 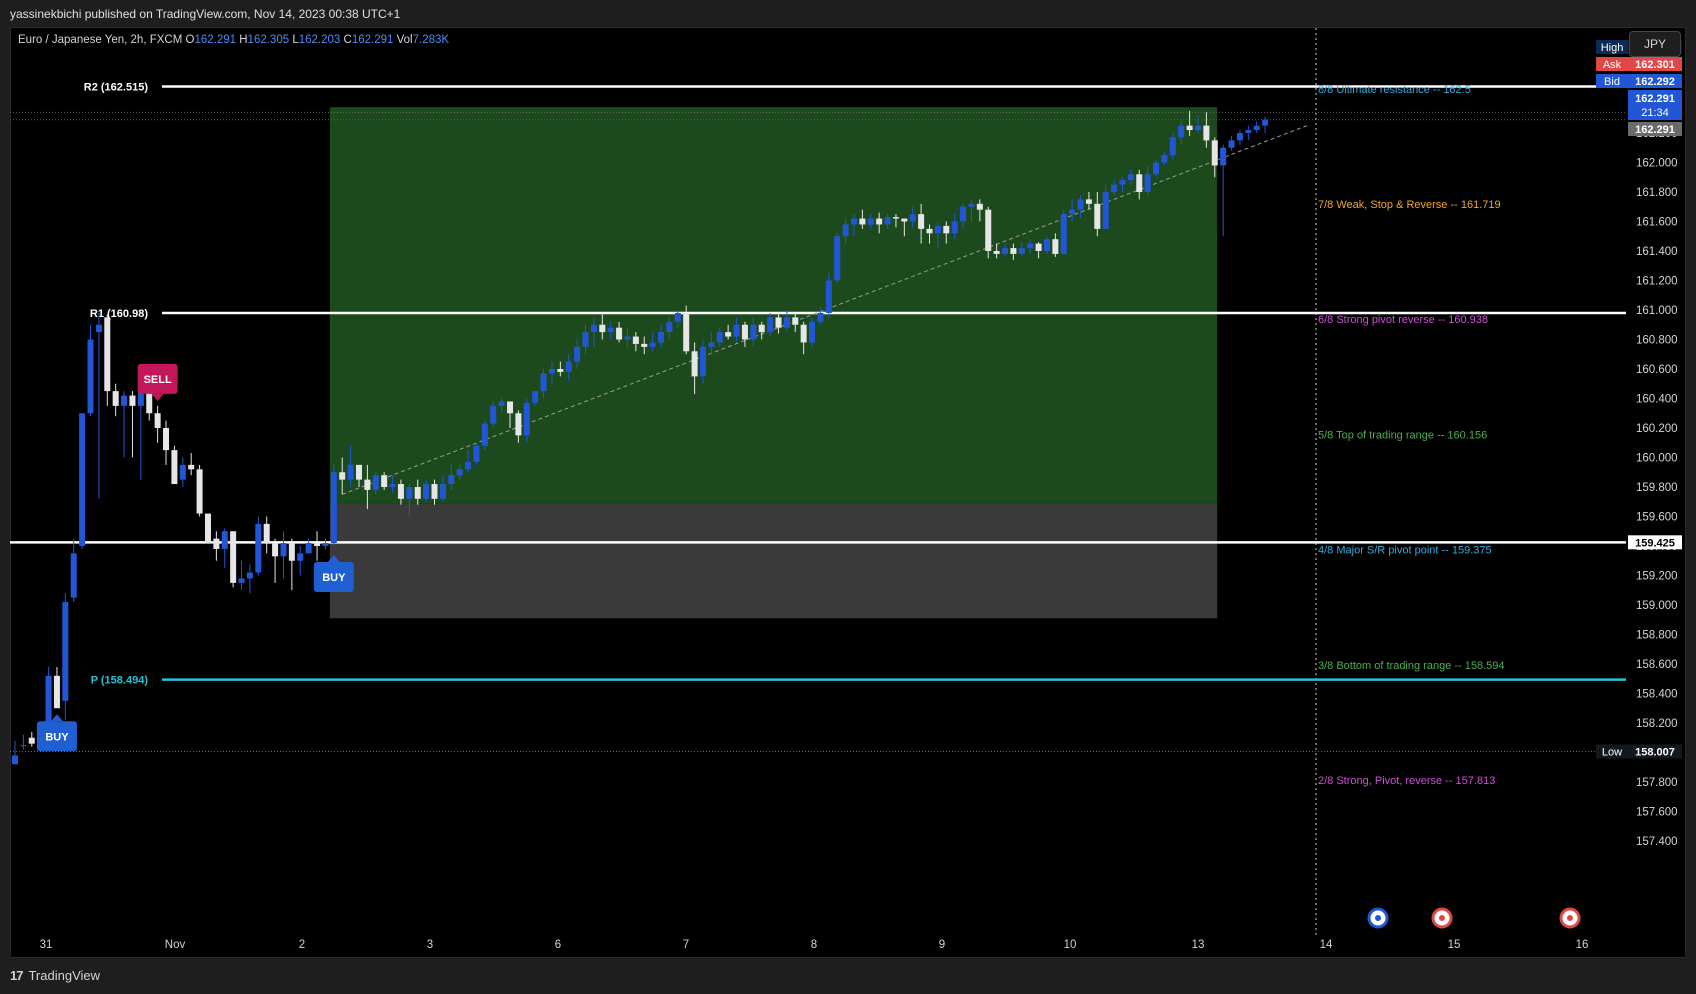 I want to click on time-tick-label: 31, so click(x=46, y=945).